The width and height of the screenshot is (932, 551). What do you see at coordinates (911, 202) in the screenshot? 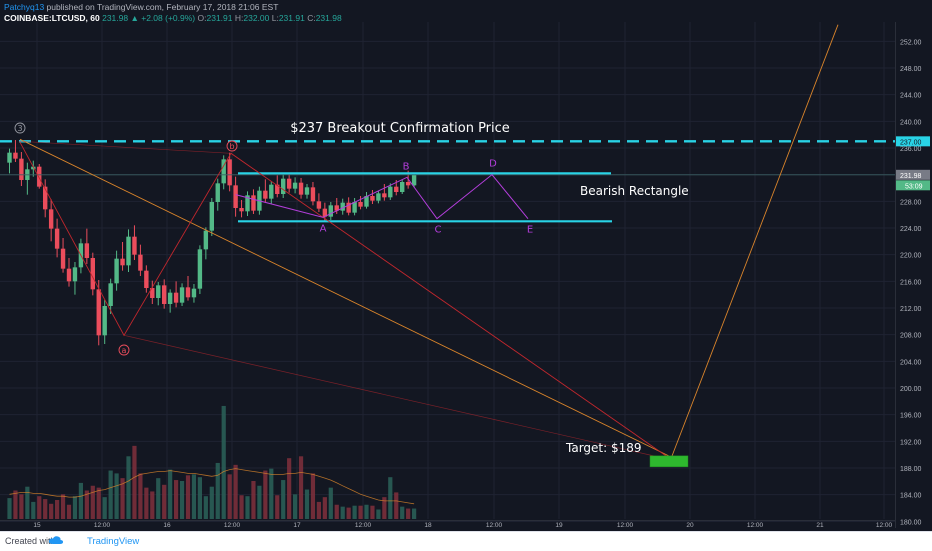
I see `price-tick-label: 228.00` at bounding box center [911, 202].